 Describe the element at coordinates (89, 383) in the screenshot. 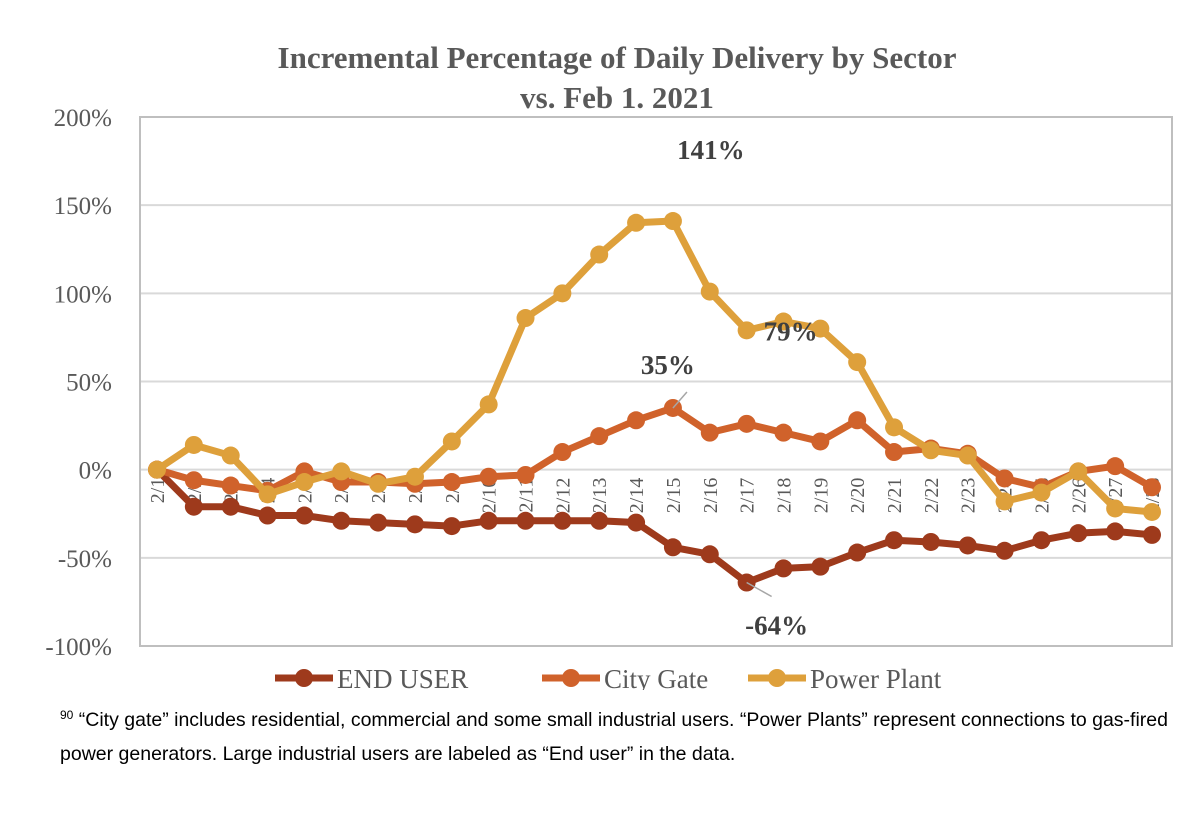

I see `y-tick-label: 50%` at that location.